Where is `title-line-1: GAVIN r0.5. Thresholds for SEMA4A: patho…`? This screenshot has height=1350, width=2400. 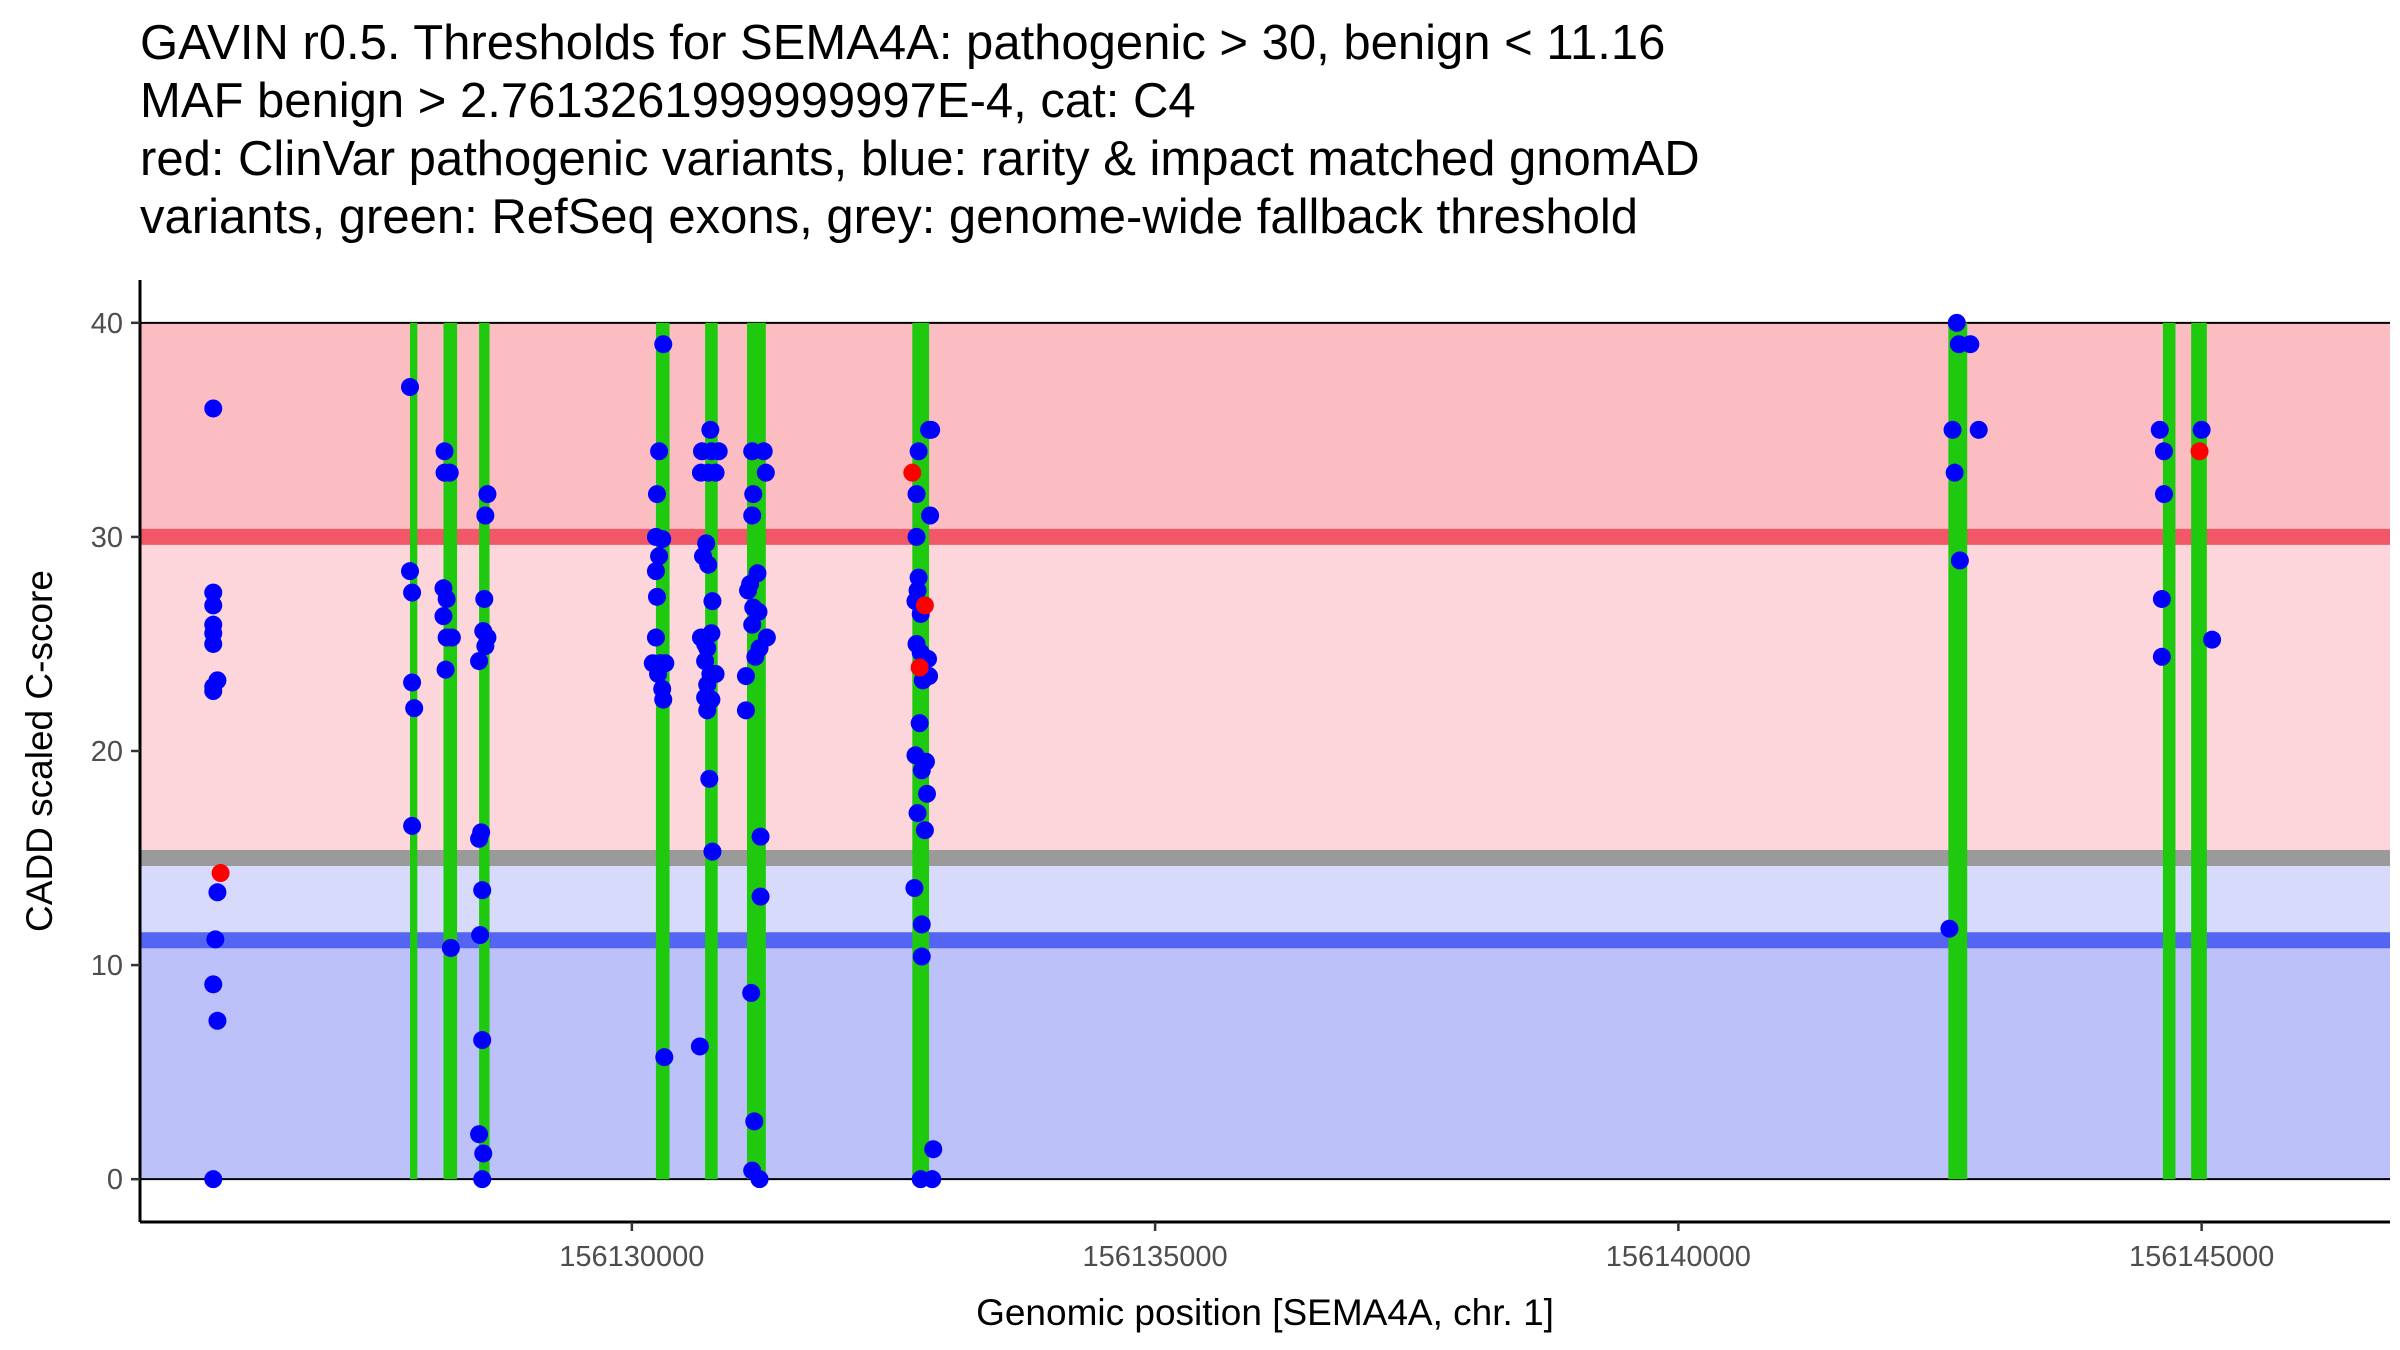 title-line-1: GAVIN r0.5. Thresholds for SEMA4A: patho… is located at coordinates (903, 43).